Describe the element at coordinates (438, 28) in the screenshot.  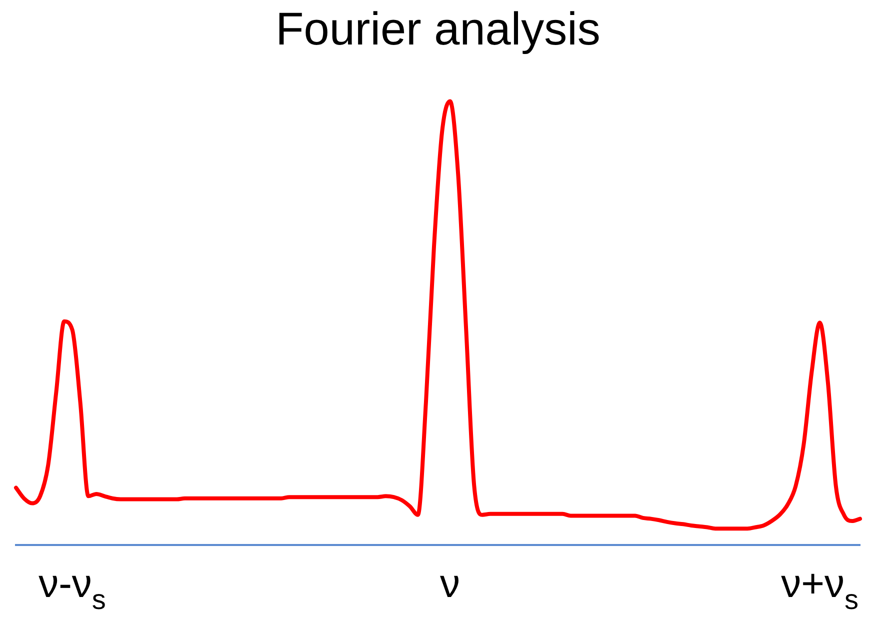
I see `chart-title: Fourier analysis` at that location.